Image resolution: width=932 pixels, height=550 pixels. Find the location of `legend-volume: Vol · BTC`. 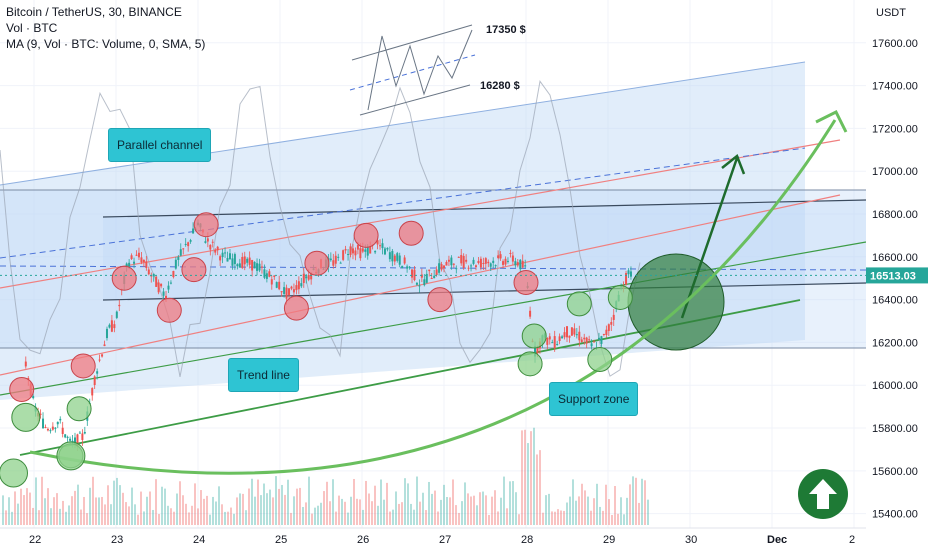

legend-volume: Vol · BTC is located at coordinates (32, 28).